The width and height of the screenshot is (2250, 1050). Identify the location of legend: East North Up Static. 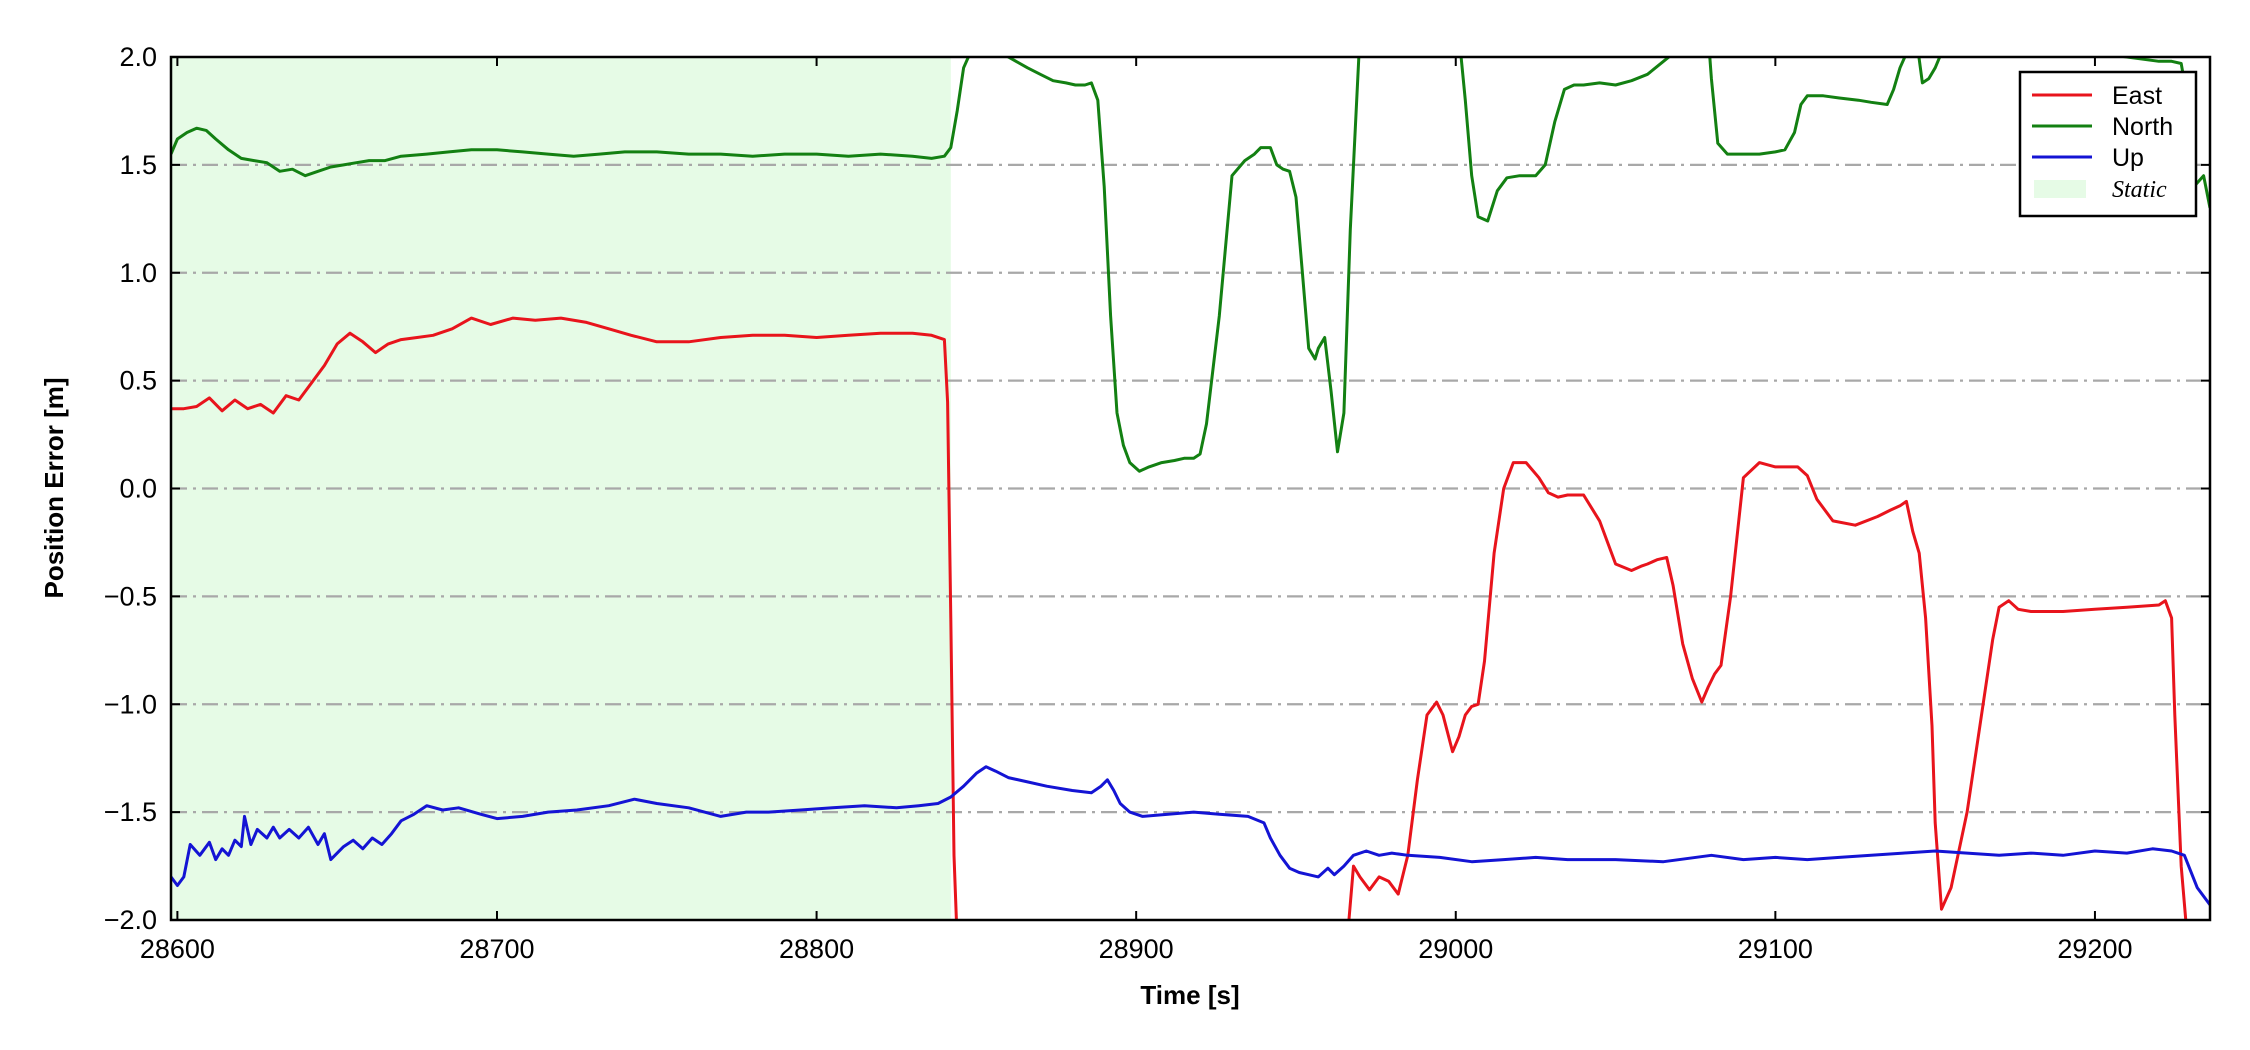
(2108, 144).